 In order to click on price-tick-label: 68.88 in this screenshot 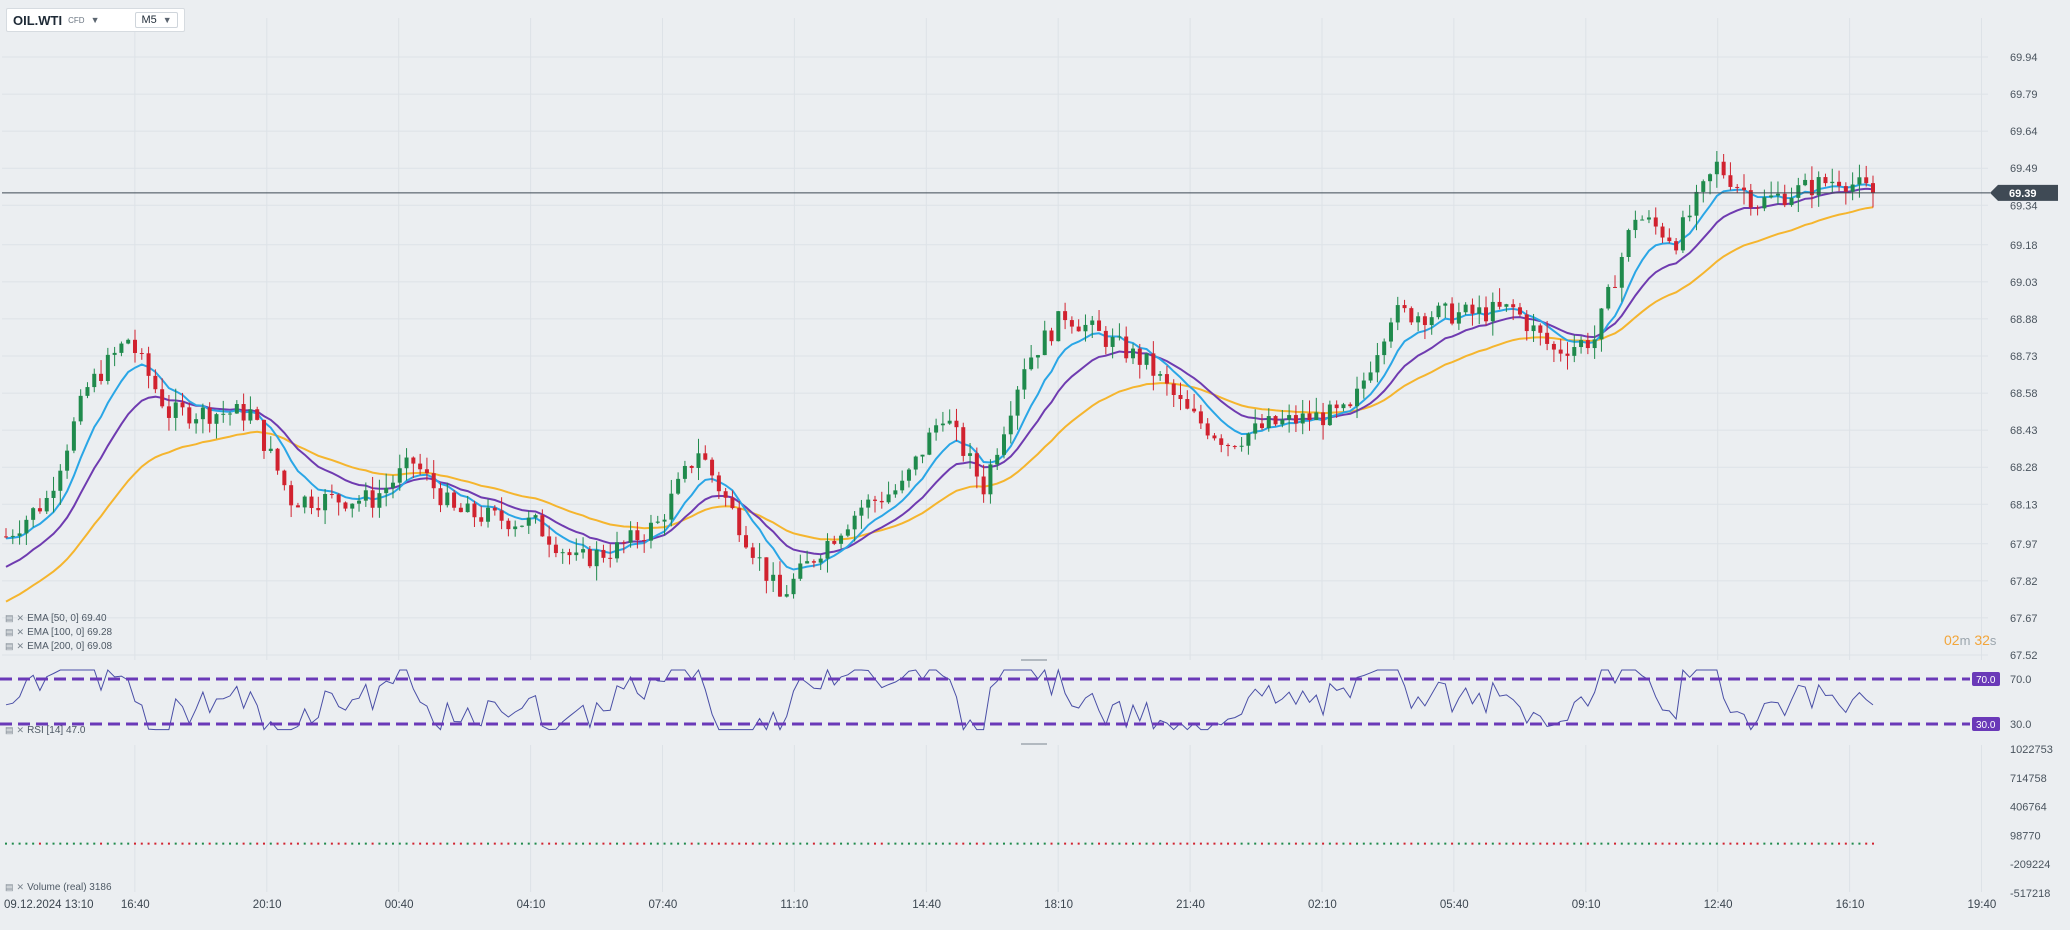, I will do `click(2024, 320)`.